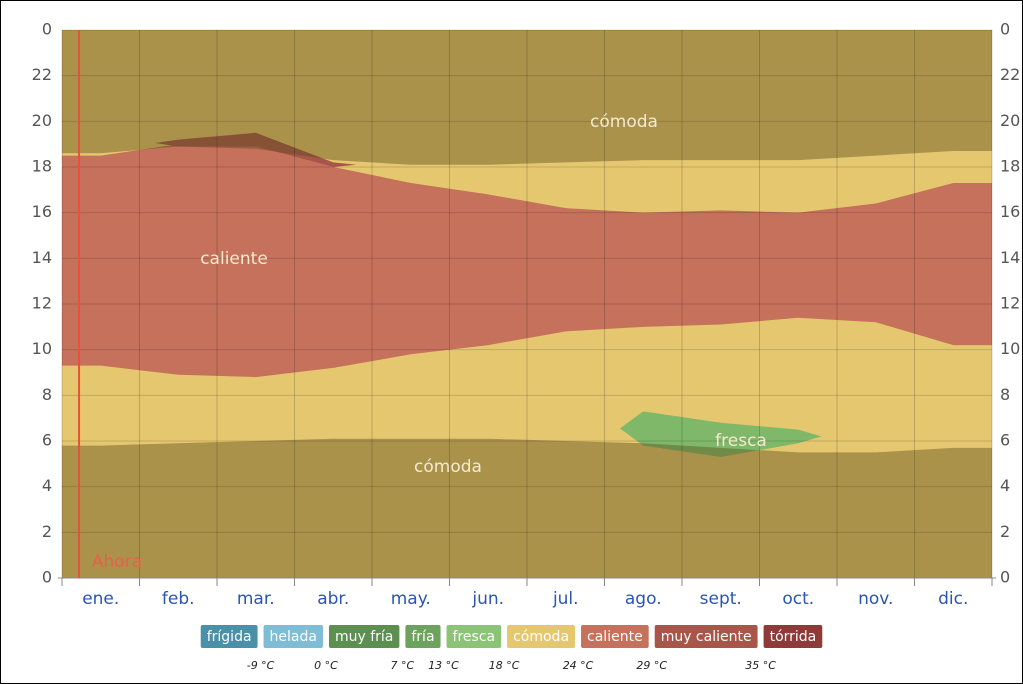 This screenshot has height=684, width=1023. Describe the element at coordinates (42, 257) in the screenshot. I see `y-tick-label: 14` at that location.